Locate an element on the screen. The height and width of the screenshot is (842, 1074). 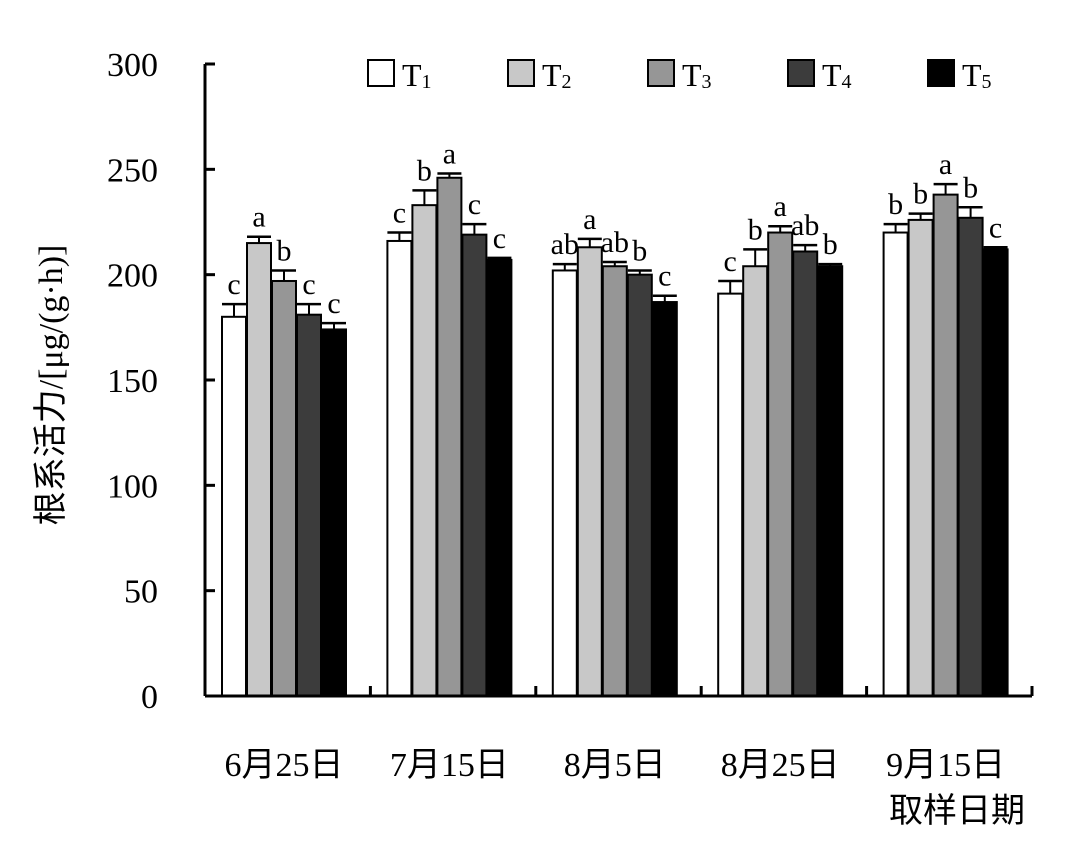
y-tick-label: 250 is located at coordinates (132, 170).